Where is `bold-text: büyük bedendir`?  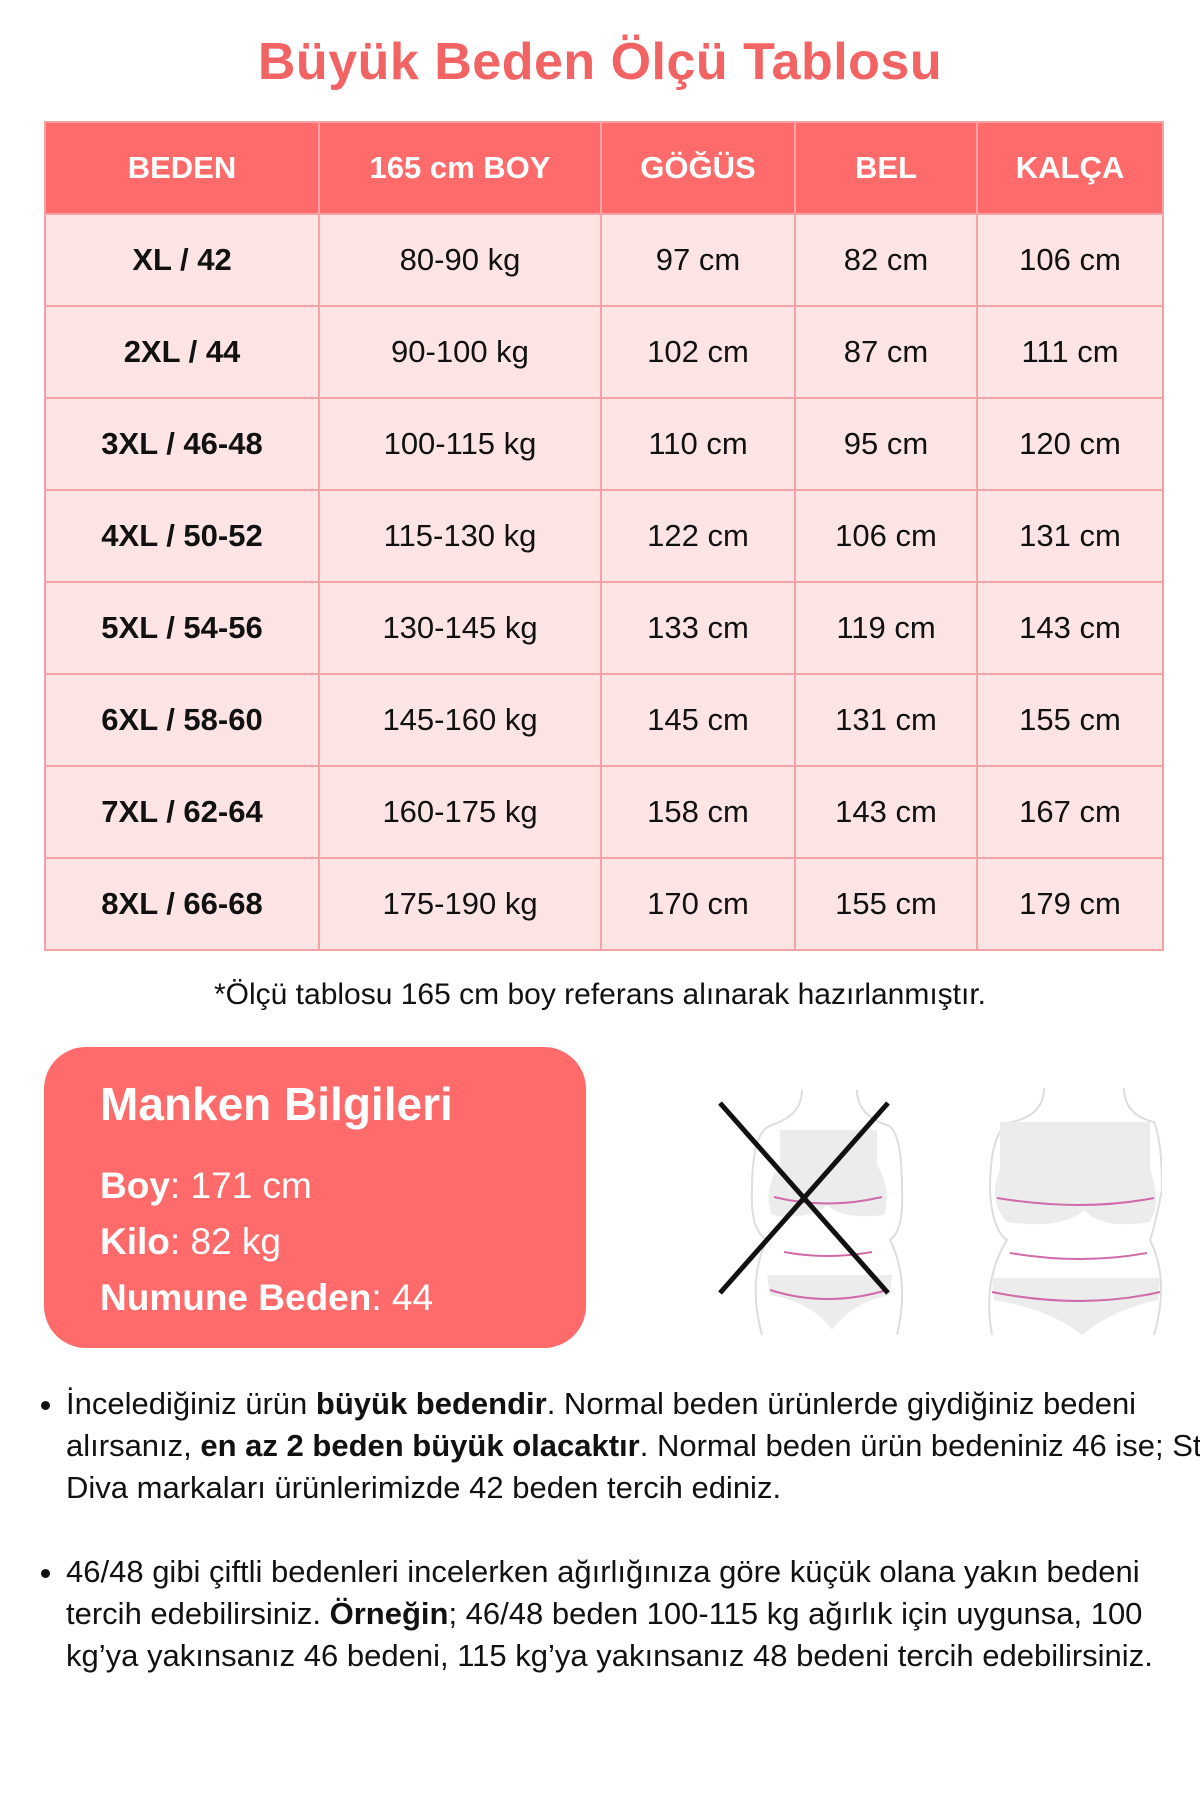 bold-text: büyük bedendir is located at coordinates (431, 1403).